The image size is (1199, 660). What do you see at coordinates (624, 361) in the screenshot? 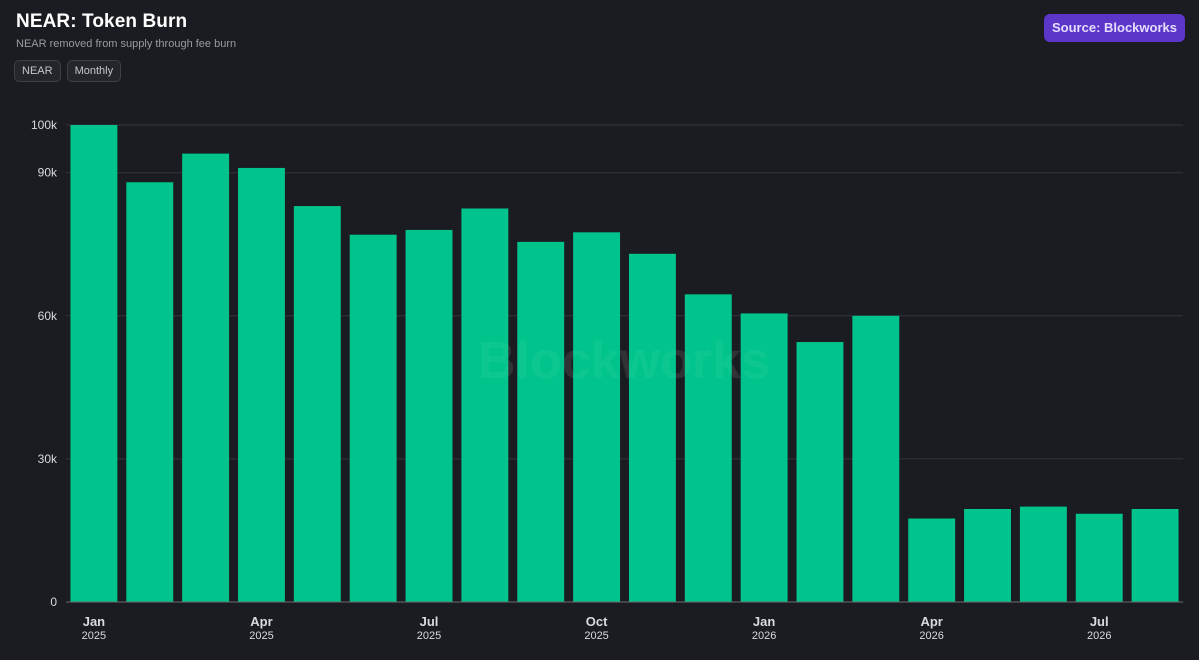
I see `watermark-overlay: Blockworks` at bounding box center [624, 361].